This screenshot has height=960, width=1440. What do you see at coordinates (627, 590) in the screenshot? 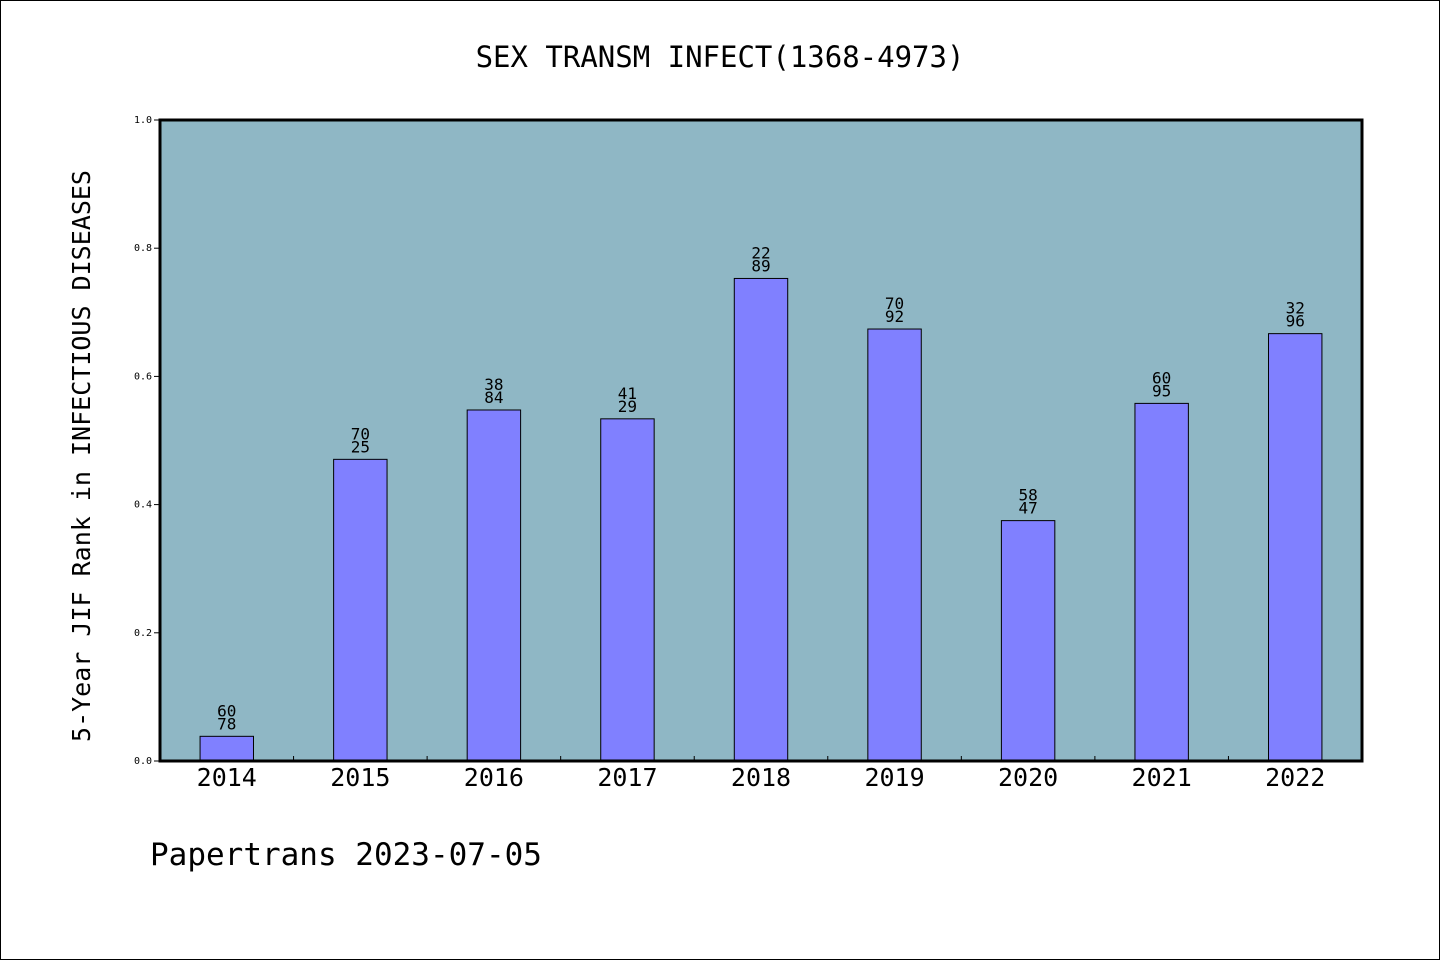
I see `bar-2017` at bounding box center [627, 590].